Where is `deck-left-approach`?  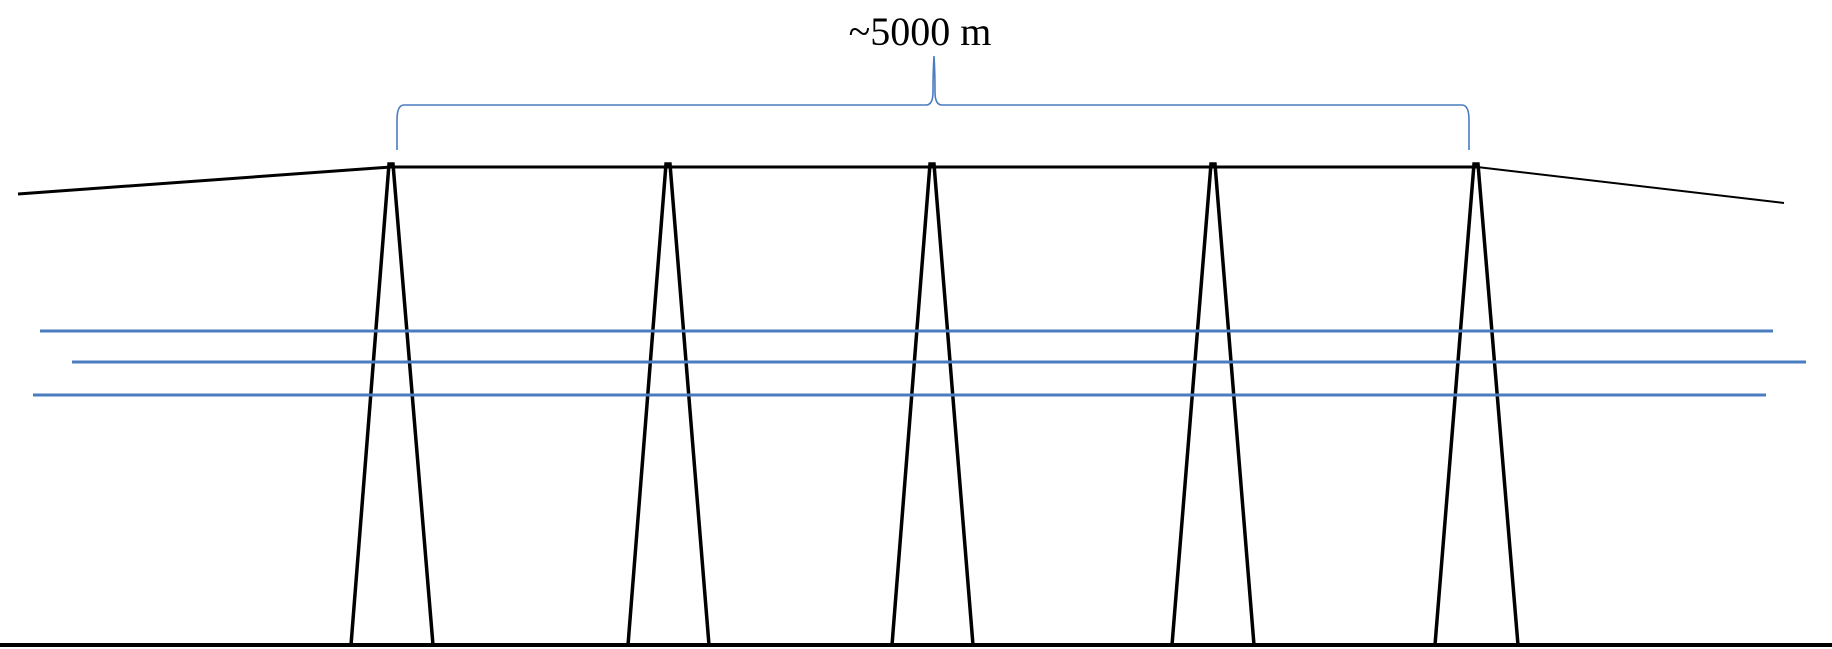
deck-left-approach is located at coordinates (204, 180).